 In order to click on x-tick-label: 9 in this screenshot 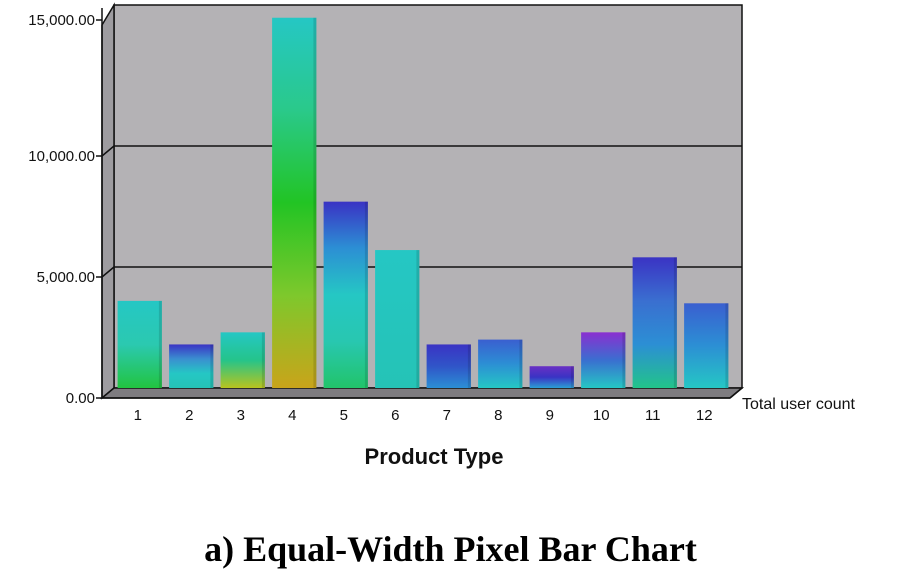, I will do `click(550, 415)`.